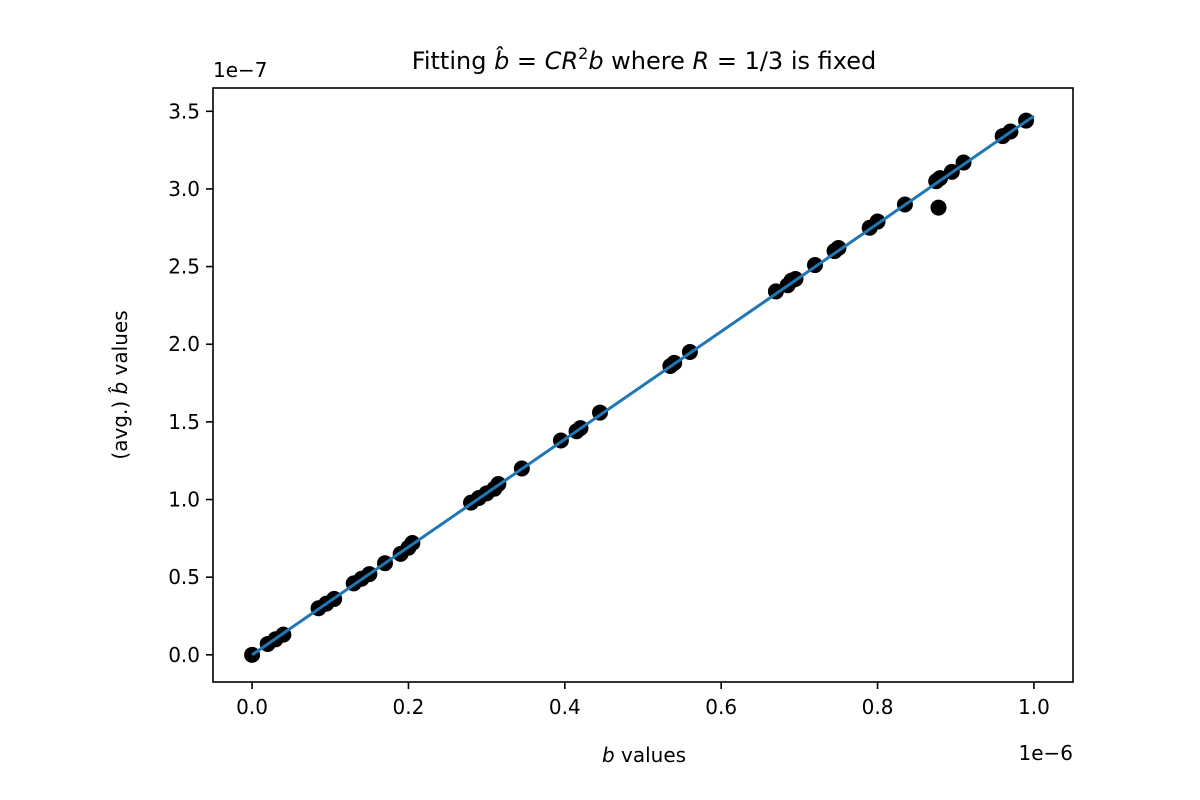  I want to click on y-tick-label: 2.5, so click(184, 267).